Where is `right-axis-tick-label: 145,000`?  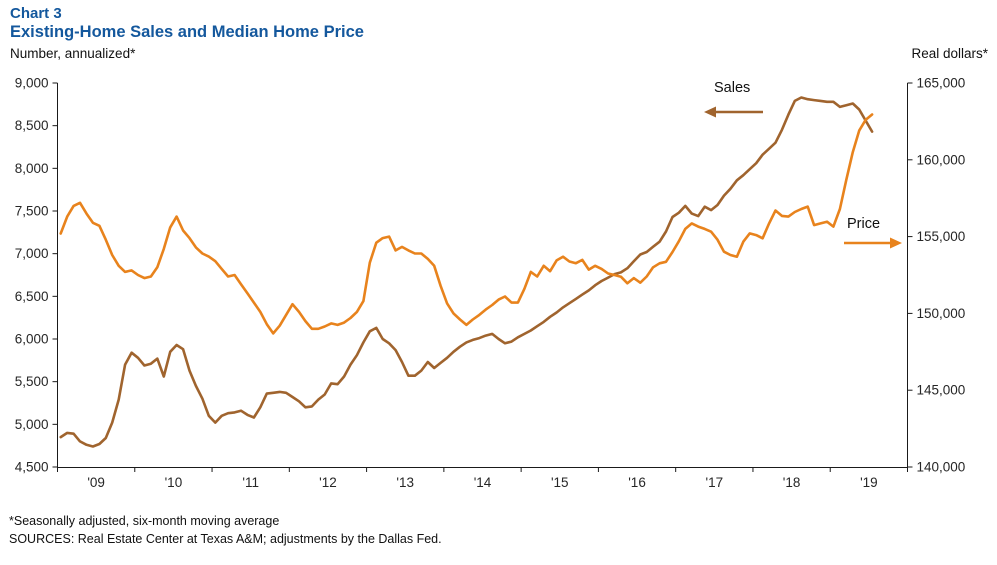
right-axis-tick-label: 145,000 is located at coordinates (941, 390).